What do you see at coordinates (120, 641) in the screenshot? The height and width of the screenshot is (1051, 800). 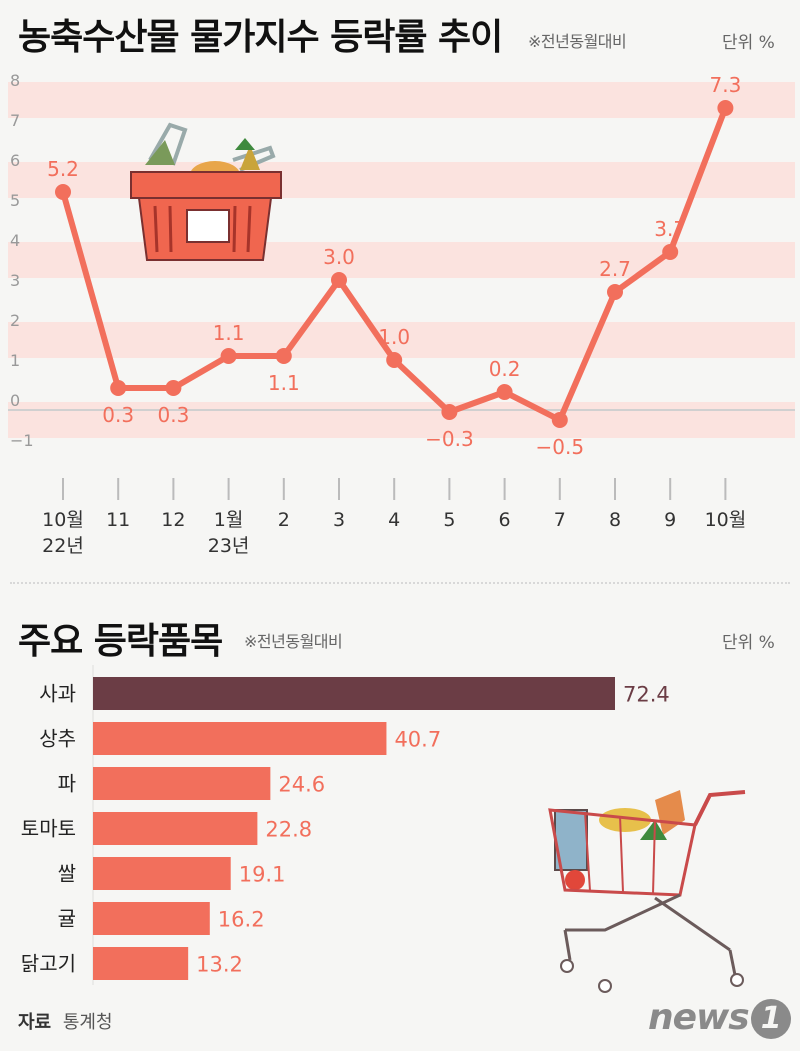 I see `bar-chart-title: 주요 등락품목` at bounding box center [120, 641].